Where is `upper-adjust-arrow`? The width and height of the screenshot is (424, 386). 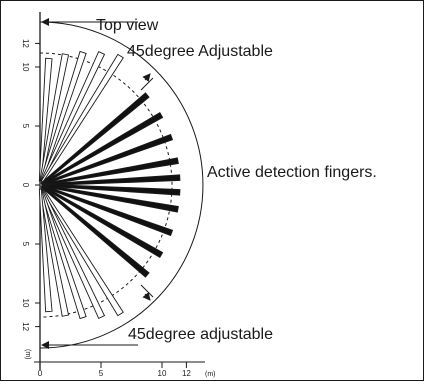 upper-adjust-arrow is located at coordinates (146, 77).